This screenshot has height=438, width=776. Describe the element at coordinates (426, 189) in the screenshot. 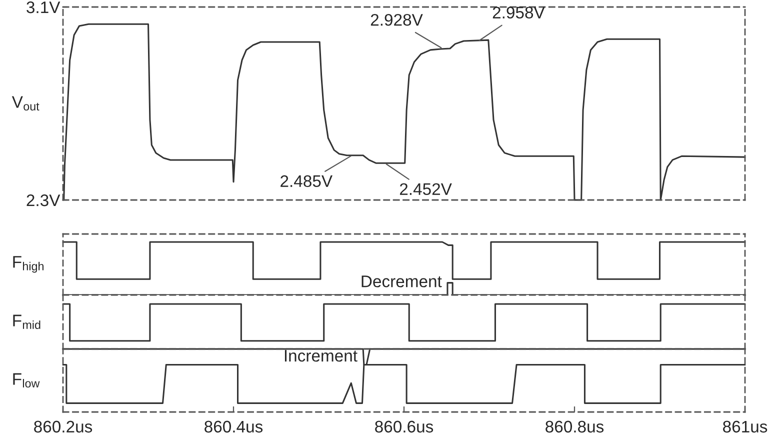

I see `annotation: 2.452V` at that location.